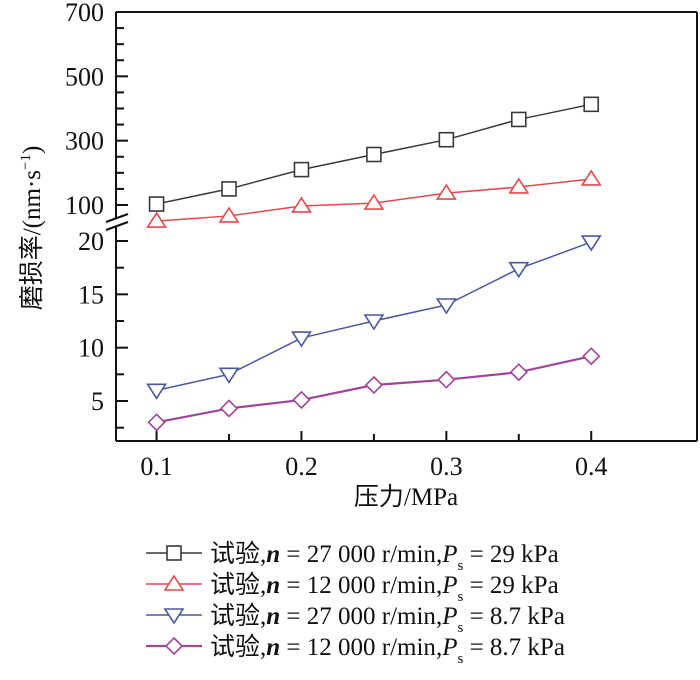 Image resolution: width=700 pixels, height=680 pixels. What do you see at coordinates (84, 76) in the screenshot?
I see `y-tick-label: 500` at bounding box center [84, 76].